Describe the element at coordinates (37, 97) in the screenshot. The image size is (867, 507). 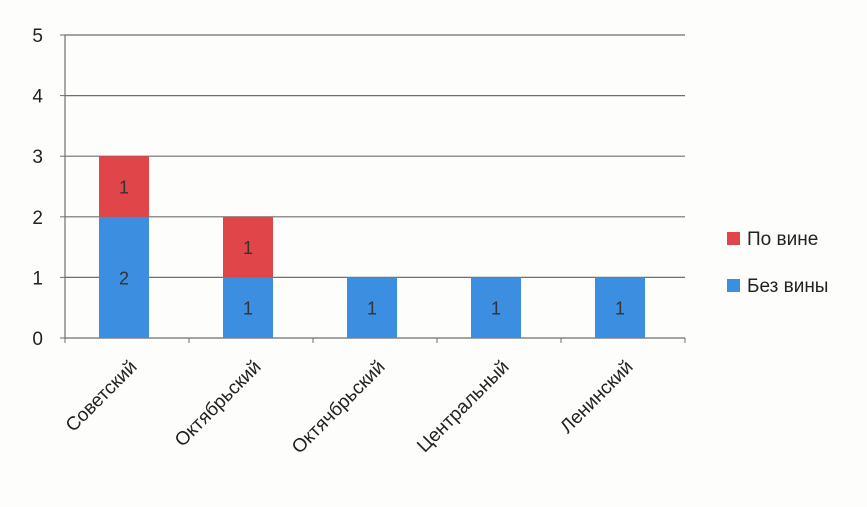
I see `y-tick-label: 4` at that location.